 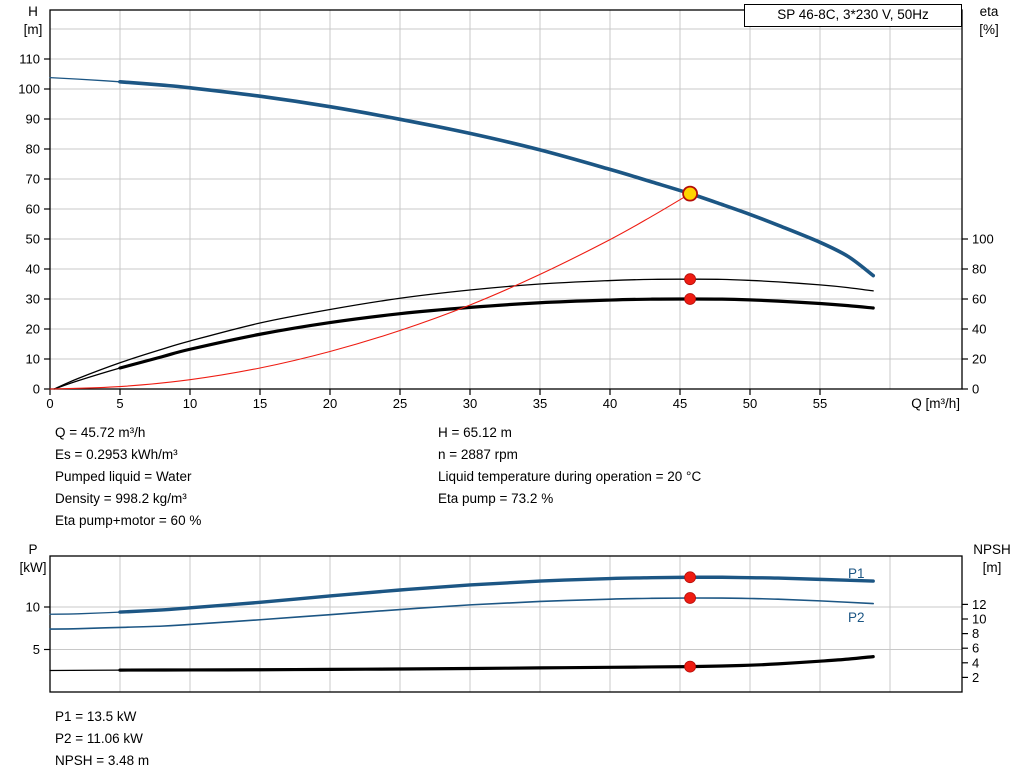 I want to click on op-n: n = 2887 rpm, so click(x=478, y=454).